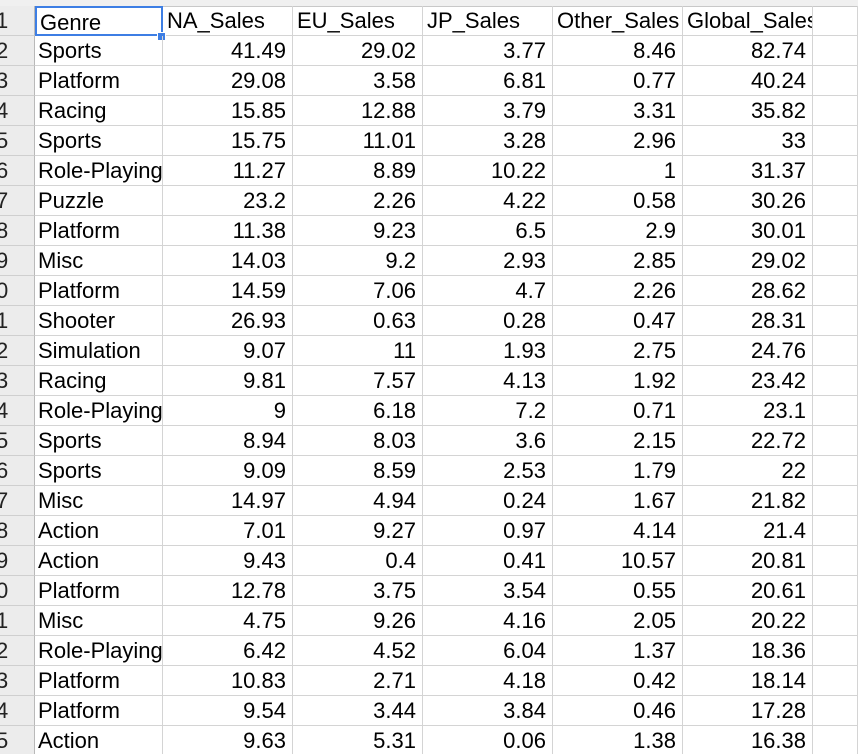 The height and width of the screenshot is (754, 858). What do you see at coordinates (488, 621) in the screenshot?
I see `cell-jp-sales: 4.16` at bounding box center [488, 621].